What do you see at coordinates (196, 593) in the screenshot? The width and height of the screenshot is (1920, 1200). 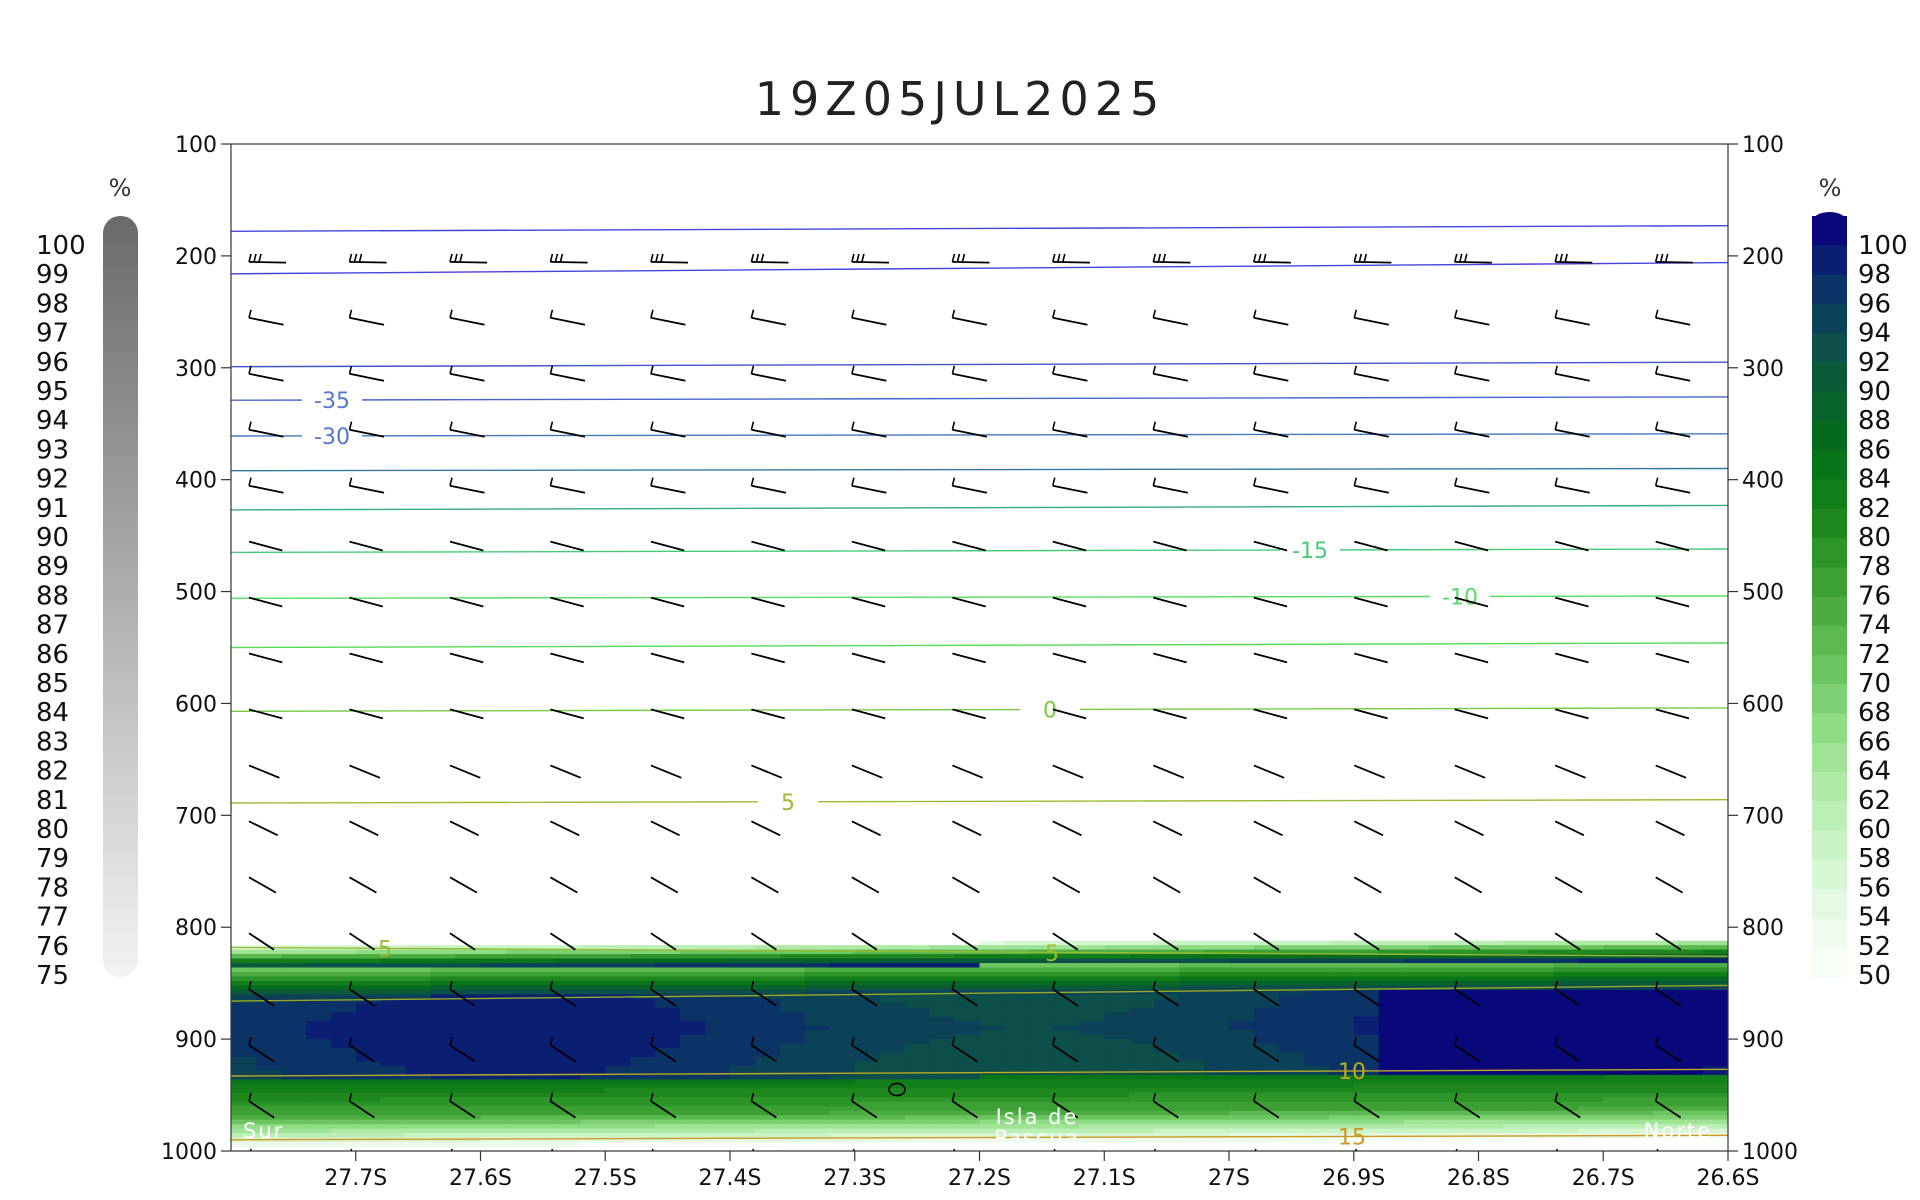 I see `y-tick-label: 500` at bounding box center [196, 593].